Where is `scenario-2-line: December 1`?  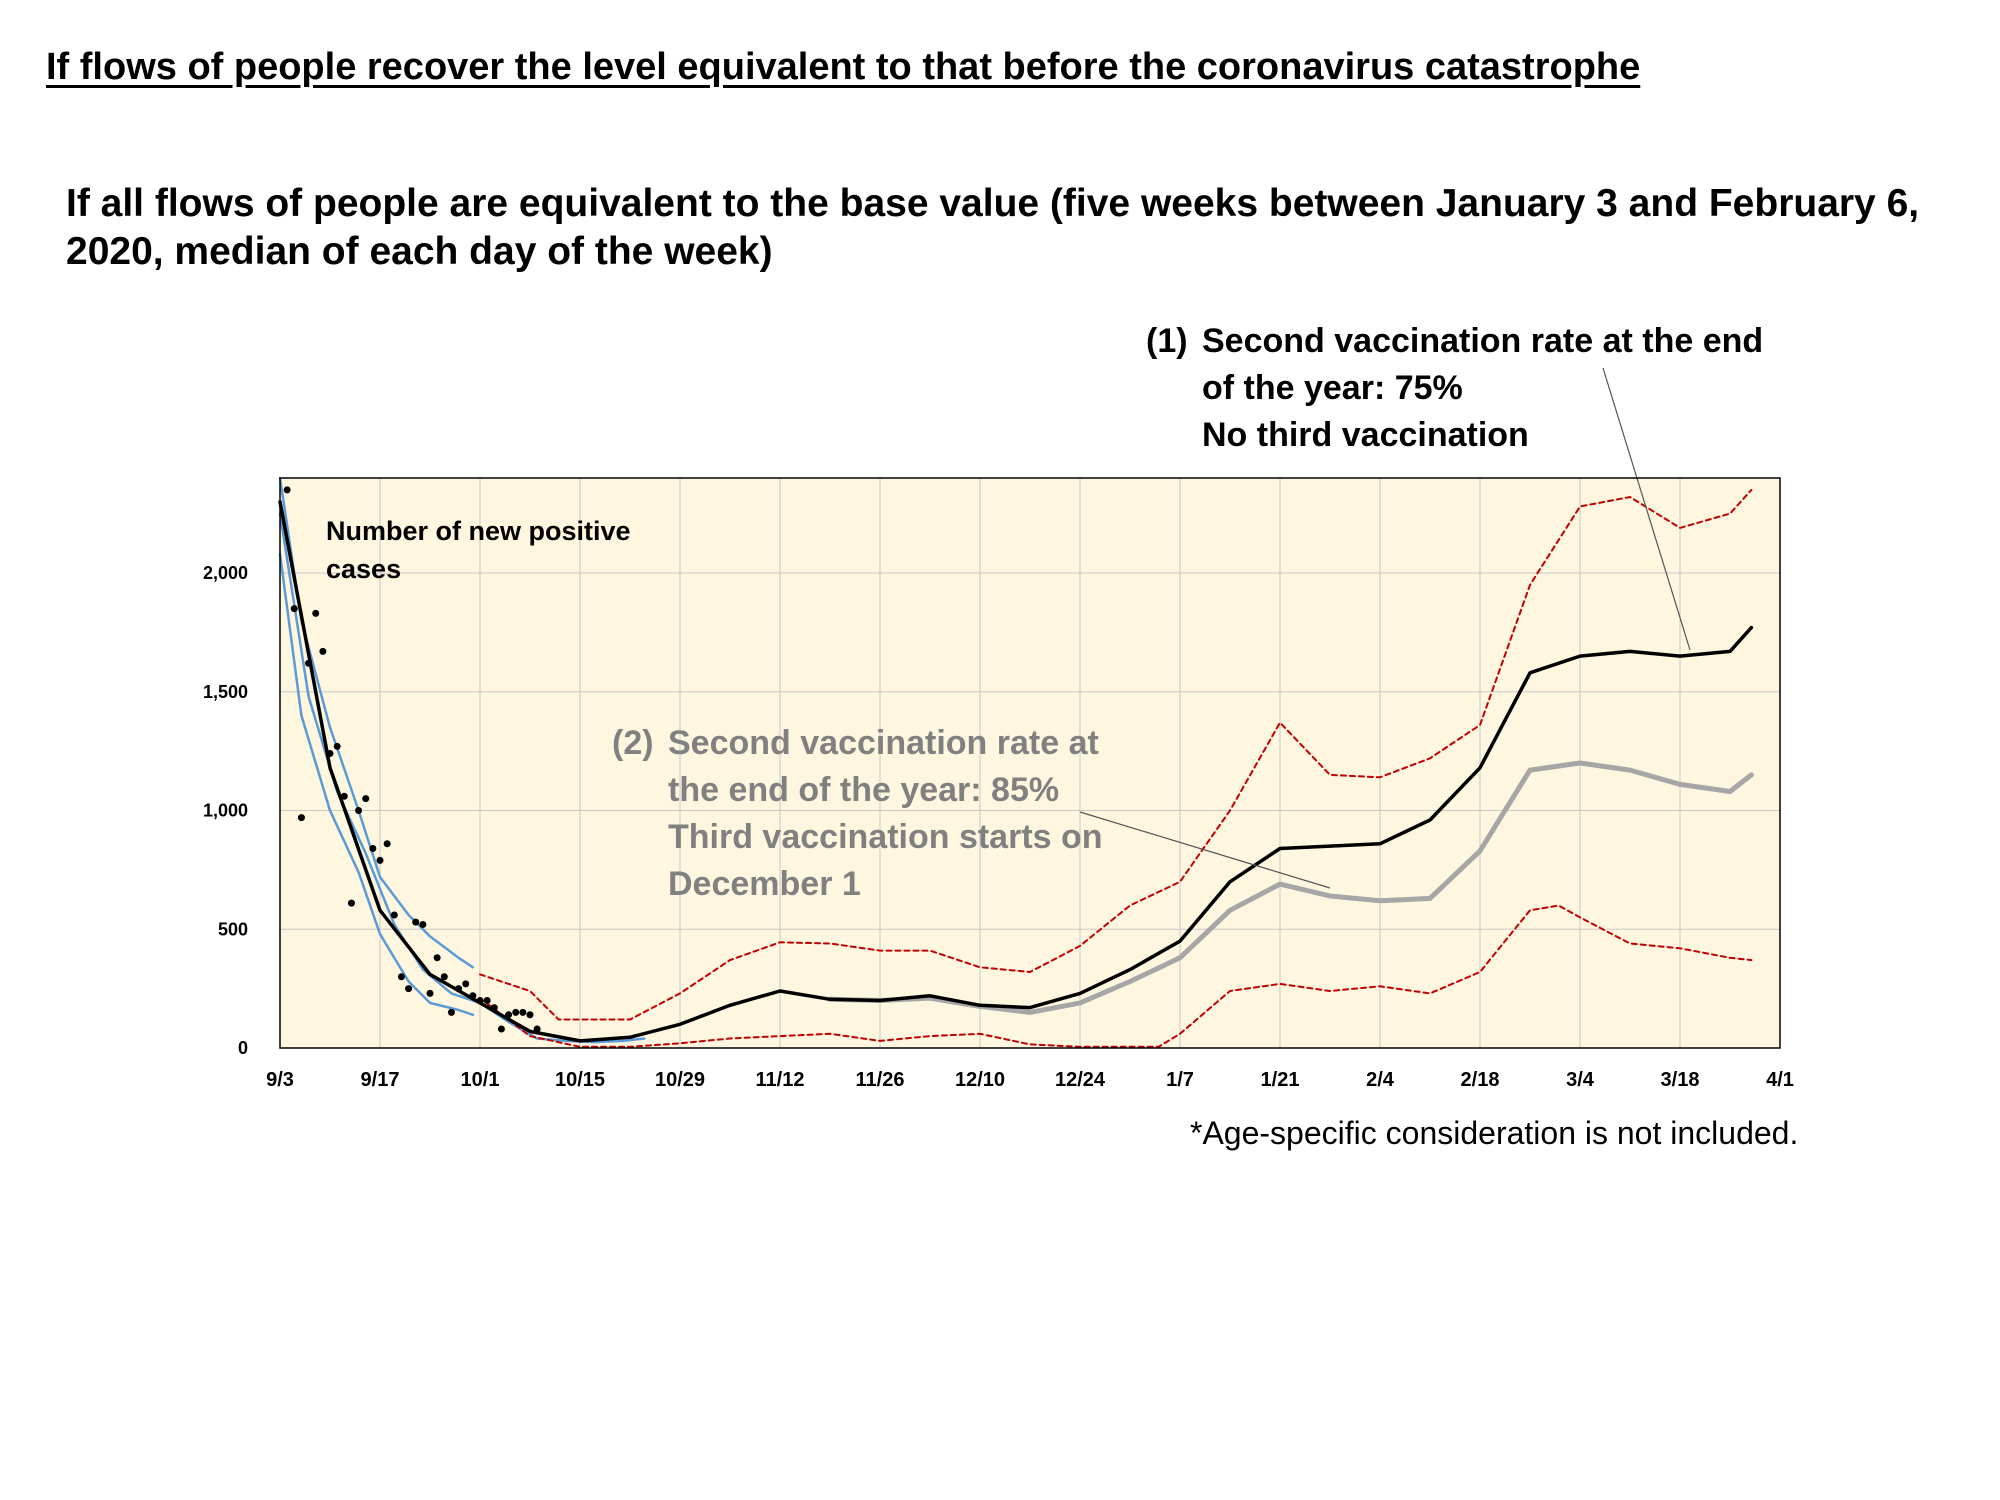 scenario-2-line: December 1 is located at coordinates (764, 883).